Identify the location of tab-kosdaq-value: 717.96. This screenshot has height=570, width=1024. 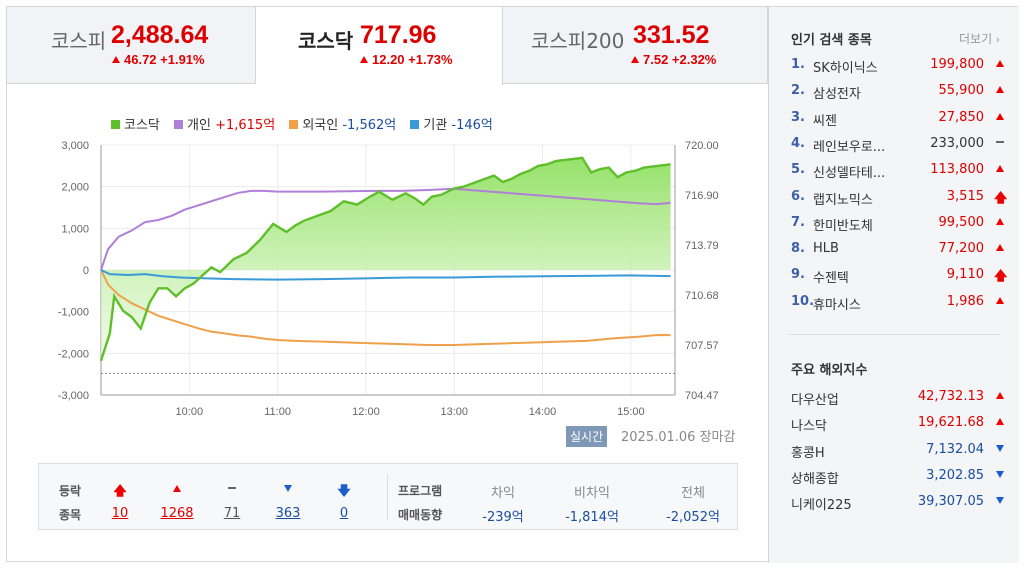
(398, 35).